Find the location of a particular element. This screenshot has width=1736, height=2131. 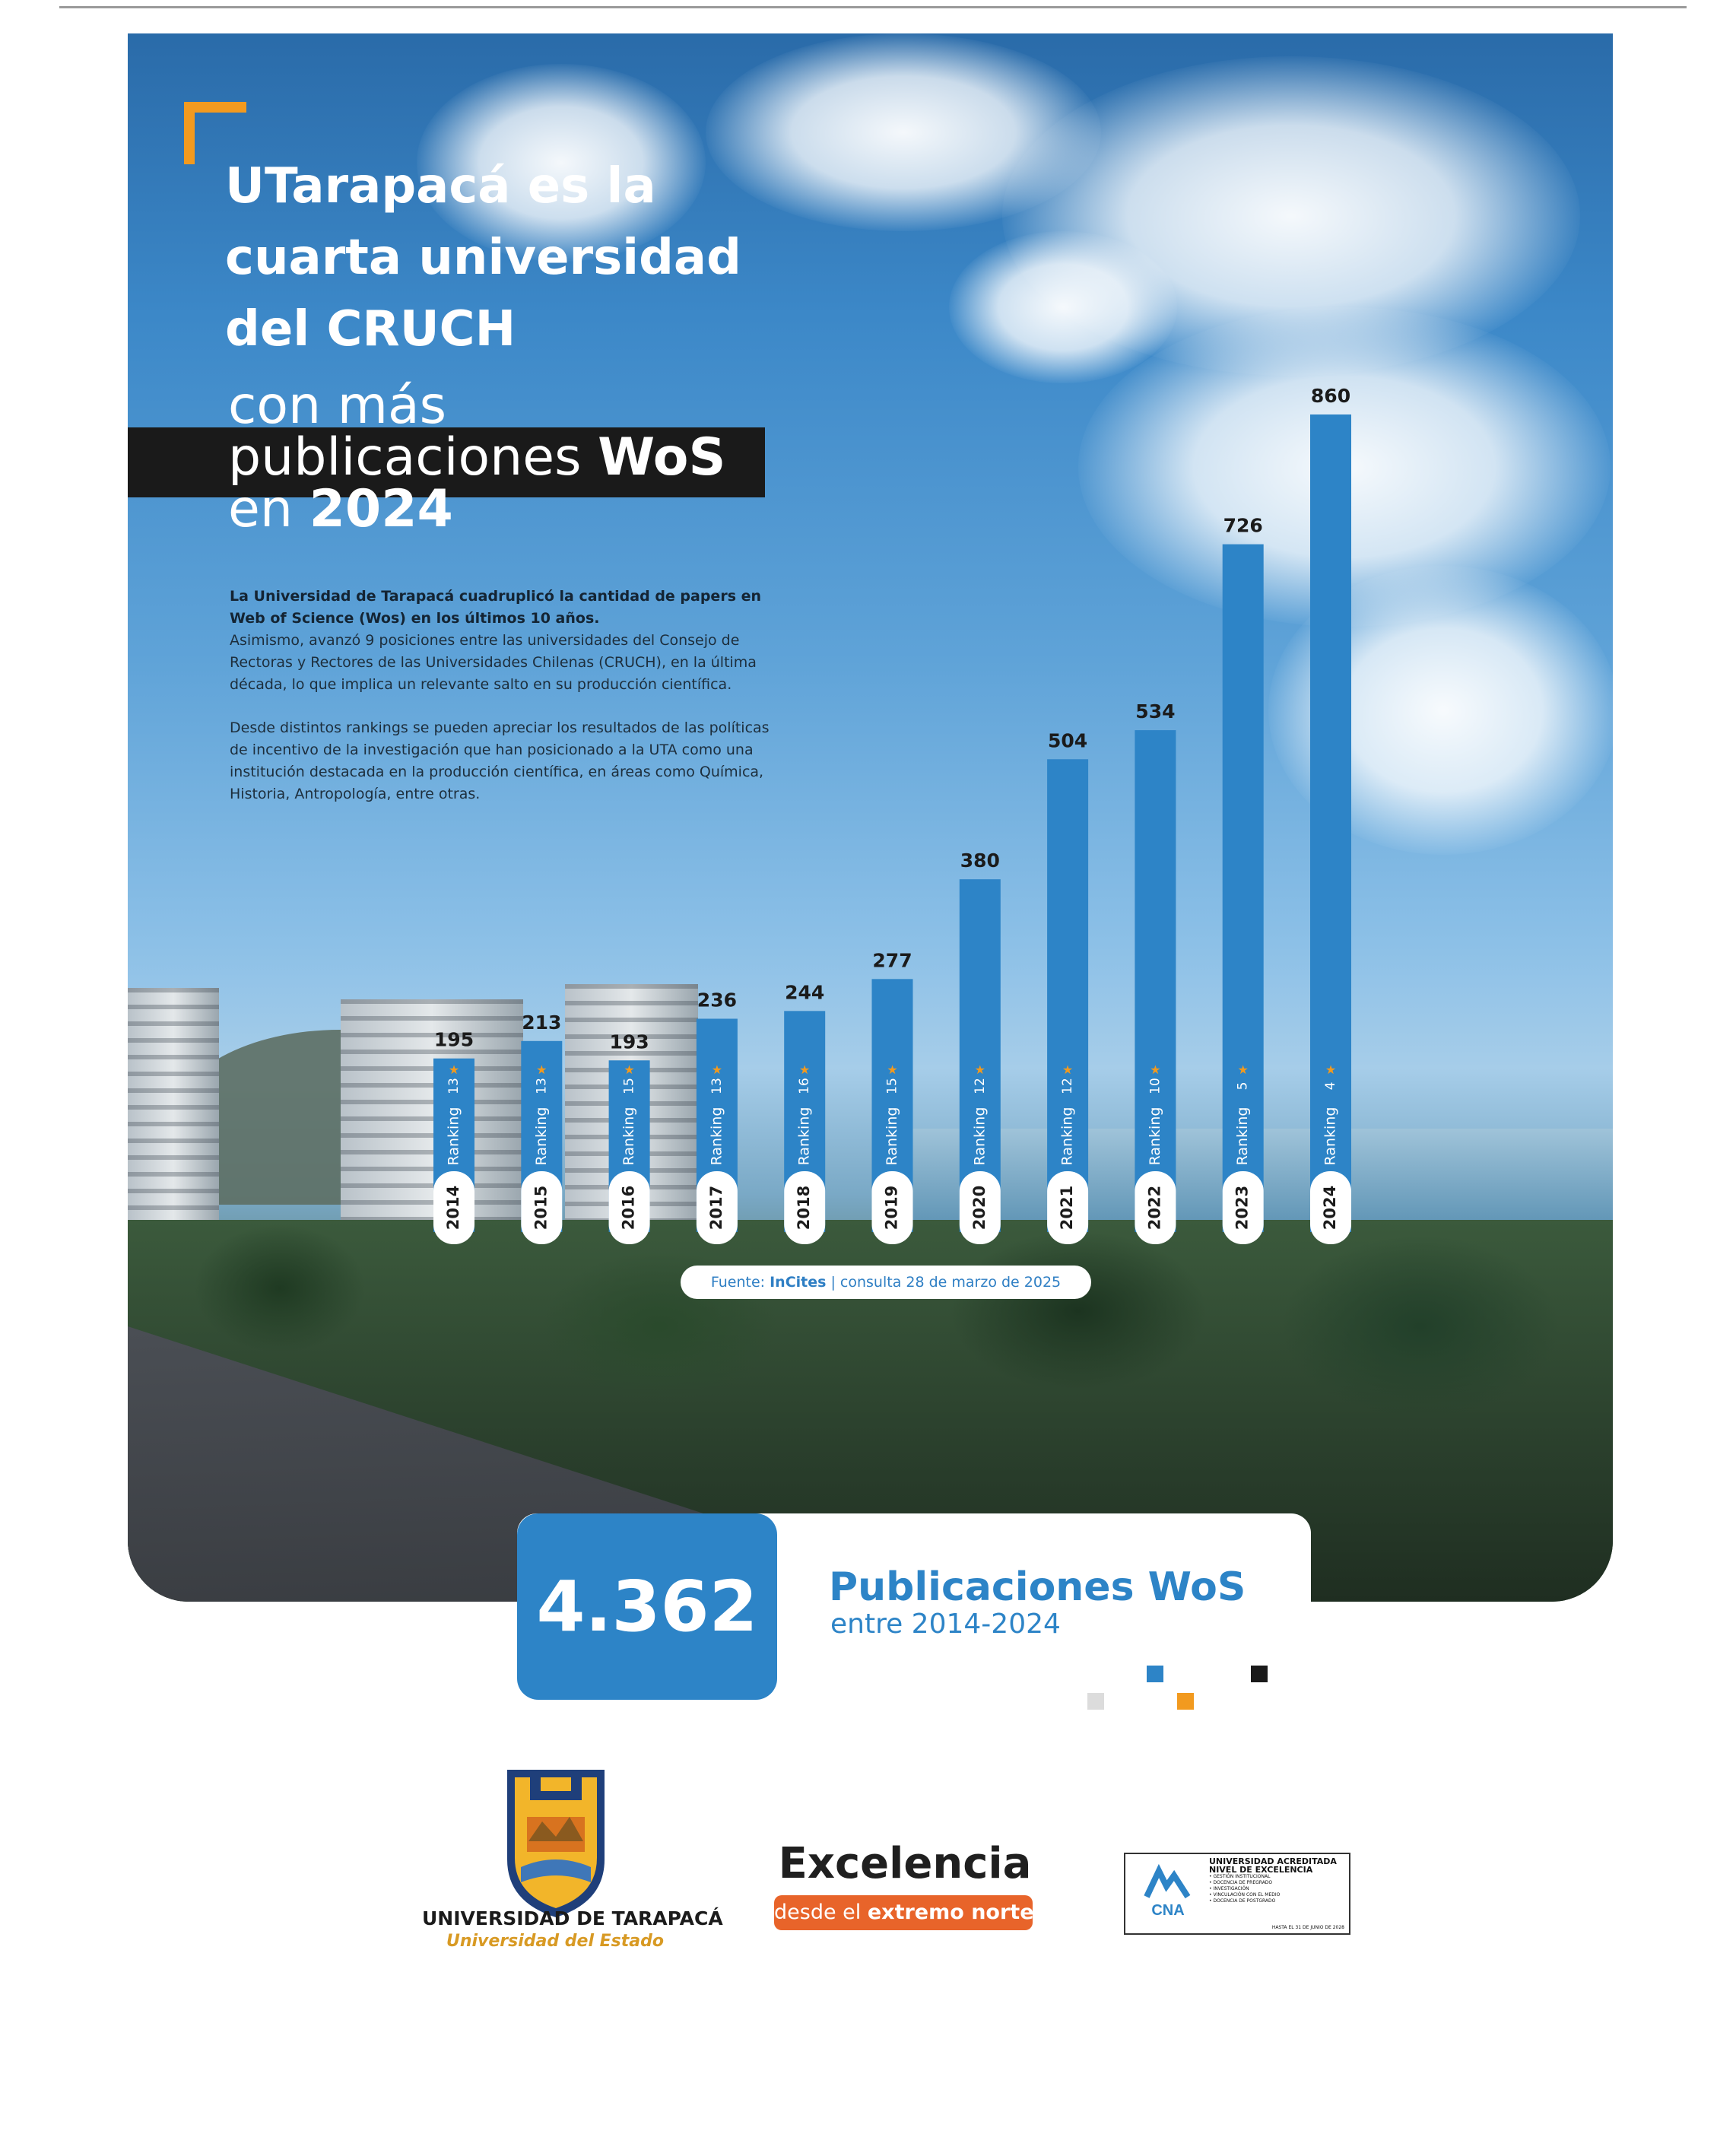

title-line: cuarta universidad is located at coordinates (483, 258).